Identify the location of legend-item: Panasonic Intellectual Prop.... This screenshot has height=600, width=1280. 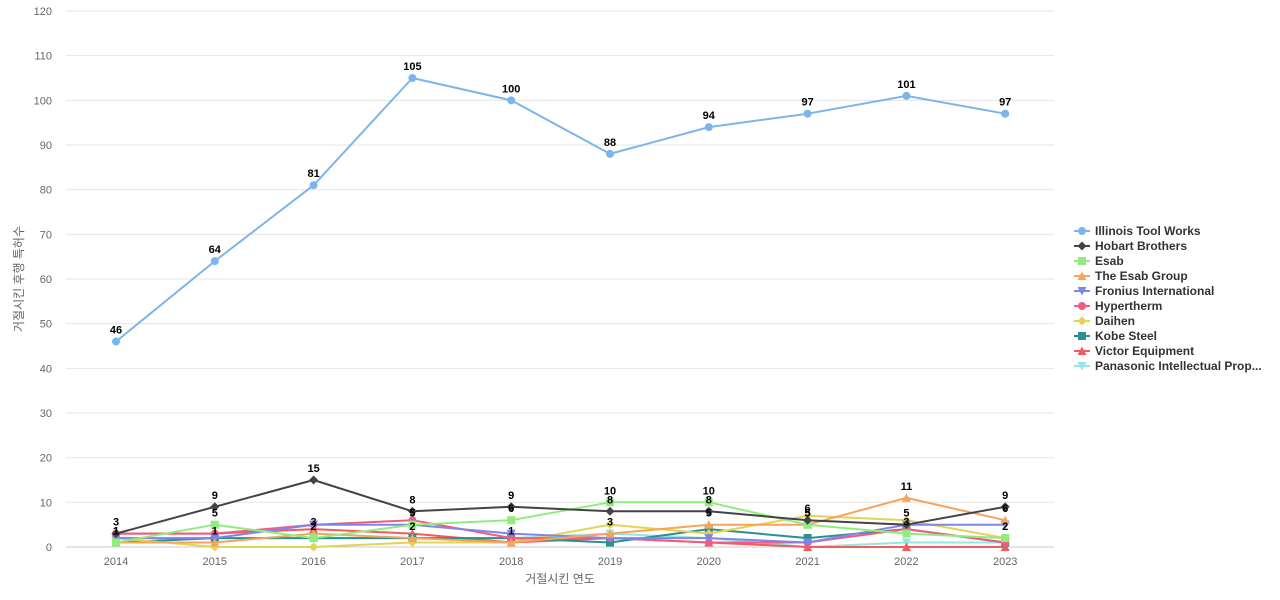
(1168, 366).